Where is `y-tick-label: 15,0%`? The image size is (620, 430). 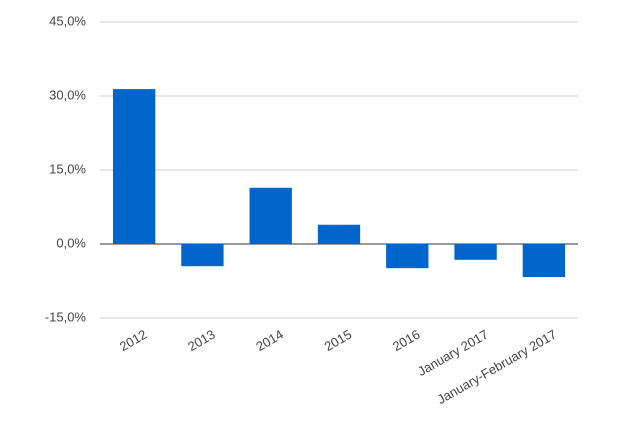
y-tick-label: 15,0% is located at coordinates (67, 168).